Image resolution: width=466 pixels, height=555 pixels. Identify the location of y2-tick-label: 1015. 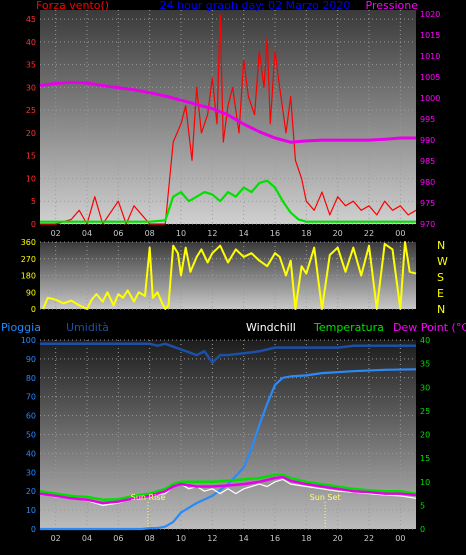
(430, 35).